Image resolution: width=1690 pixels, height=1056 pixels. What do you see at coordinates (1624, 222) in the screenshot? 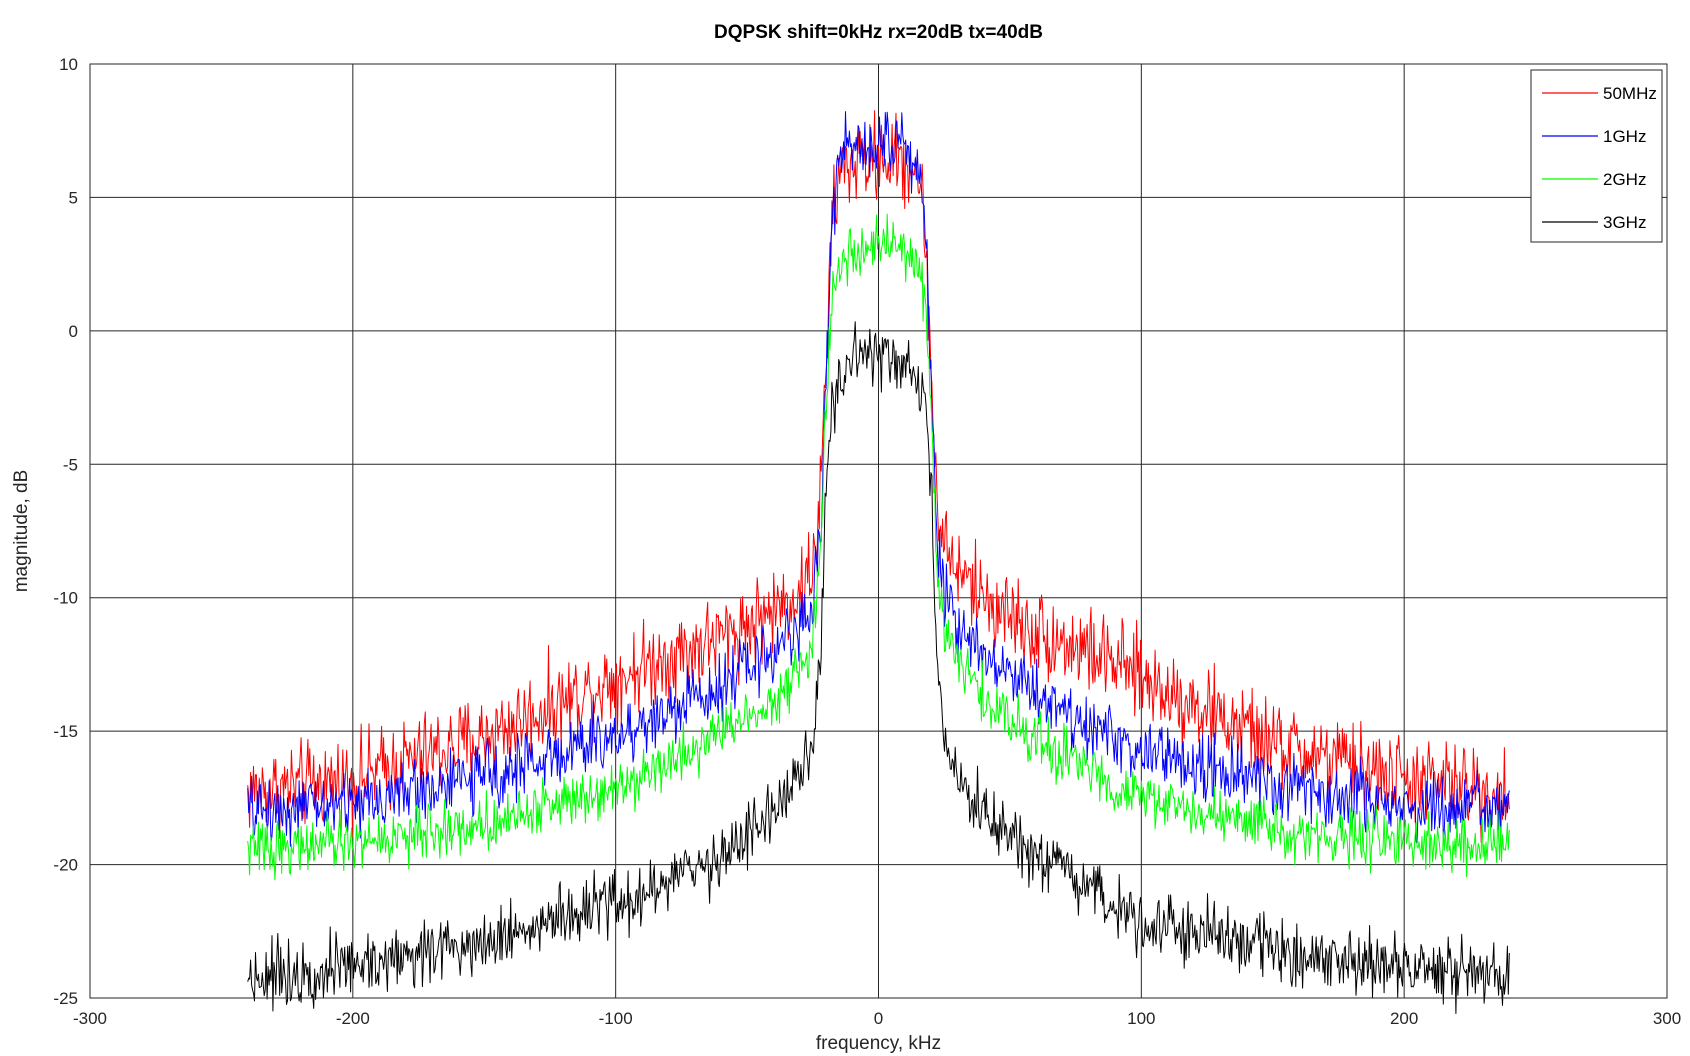
I see `legend-label: 3GHz` at bounding box center [1624, 222].